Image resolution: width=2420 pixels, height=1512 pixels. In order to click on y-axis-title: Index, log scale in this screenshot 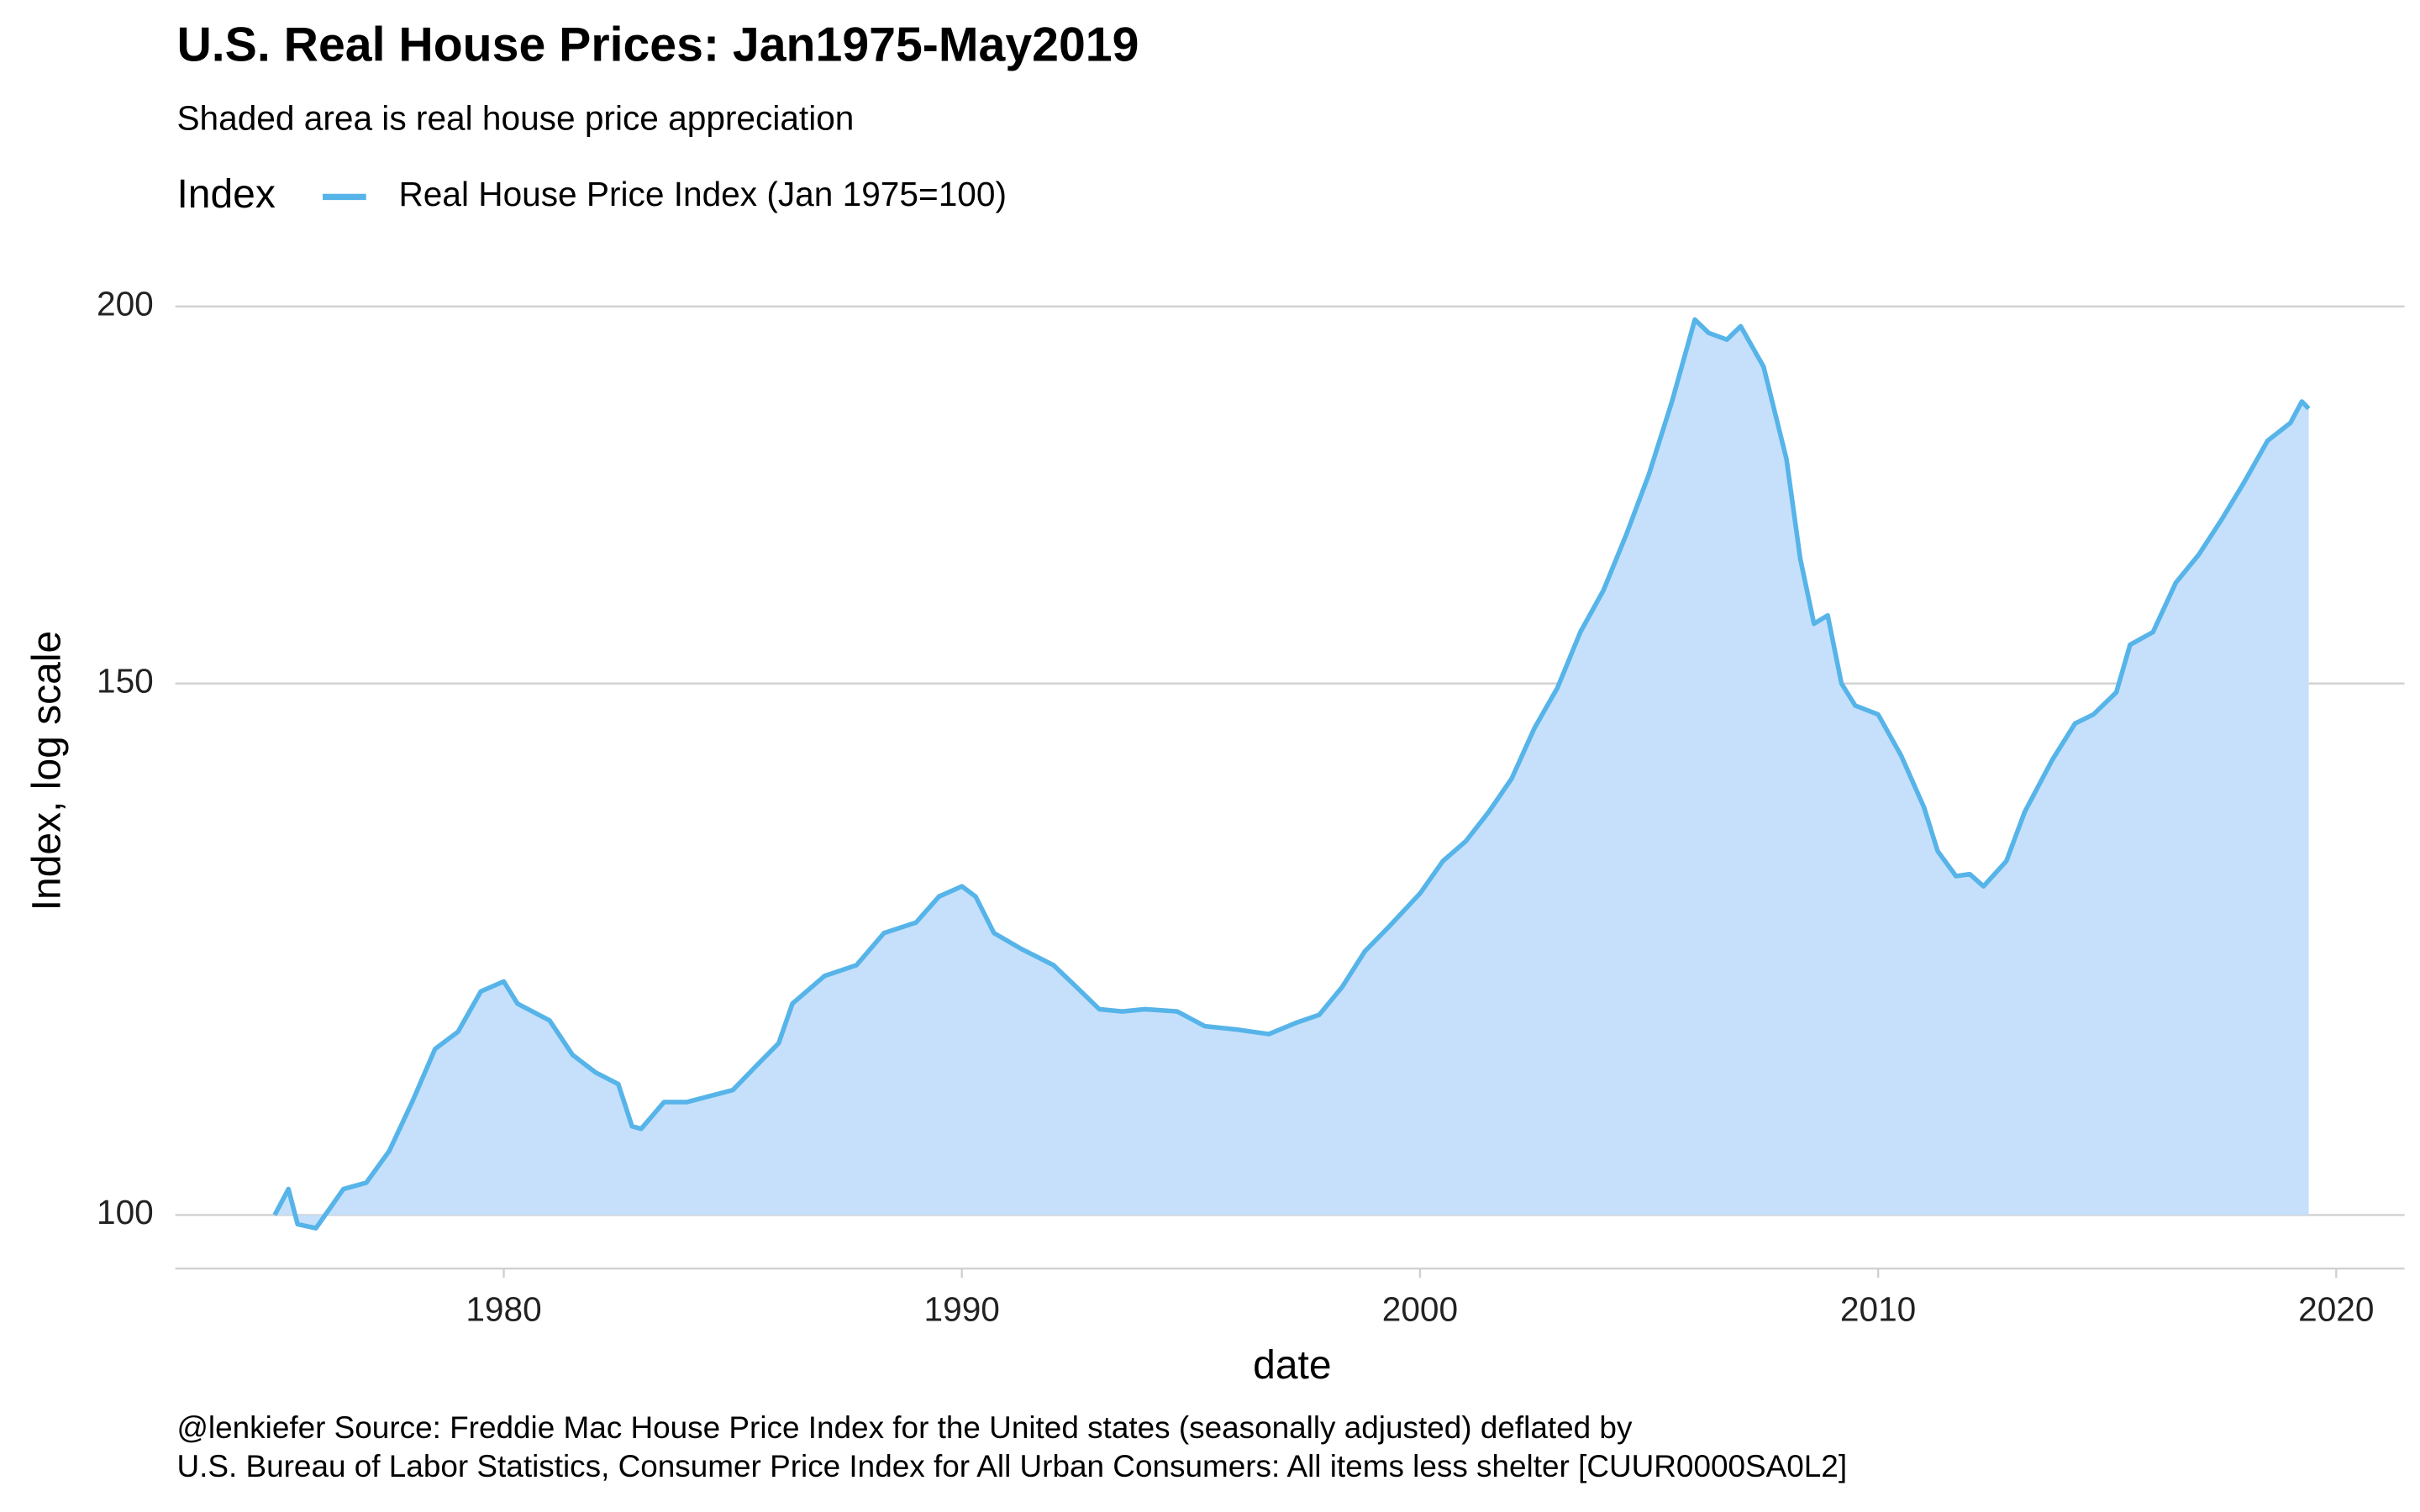, I will do `click(47, 771)`.